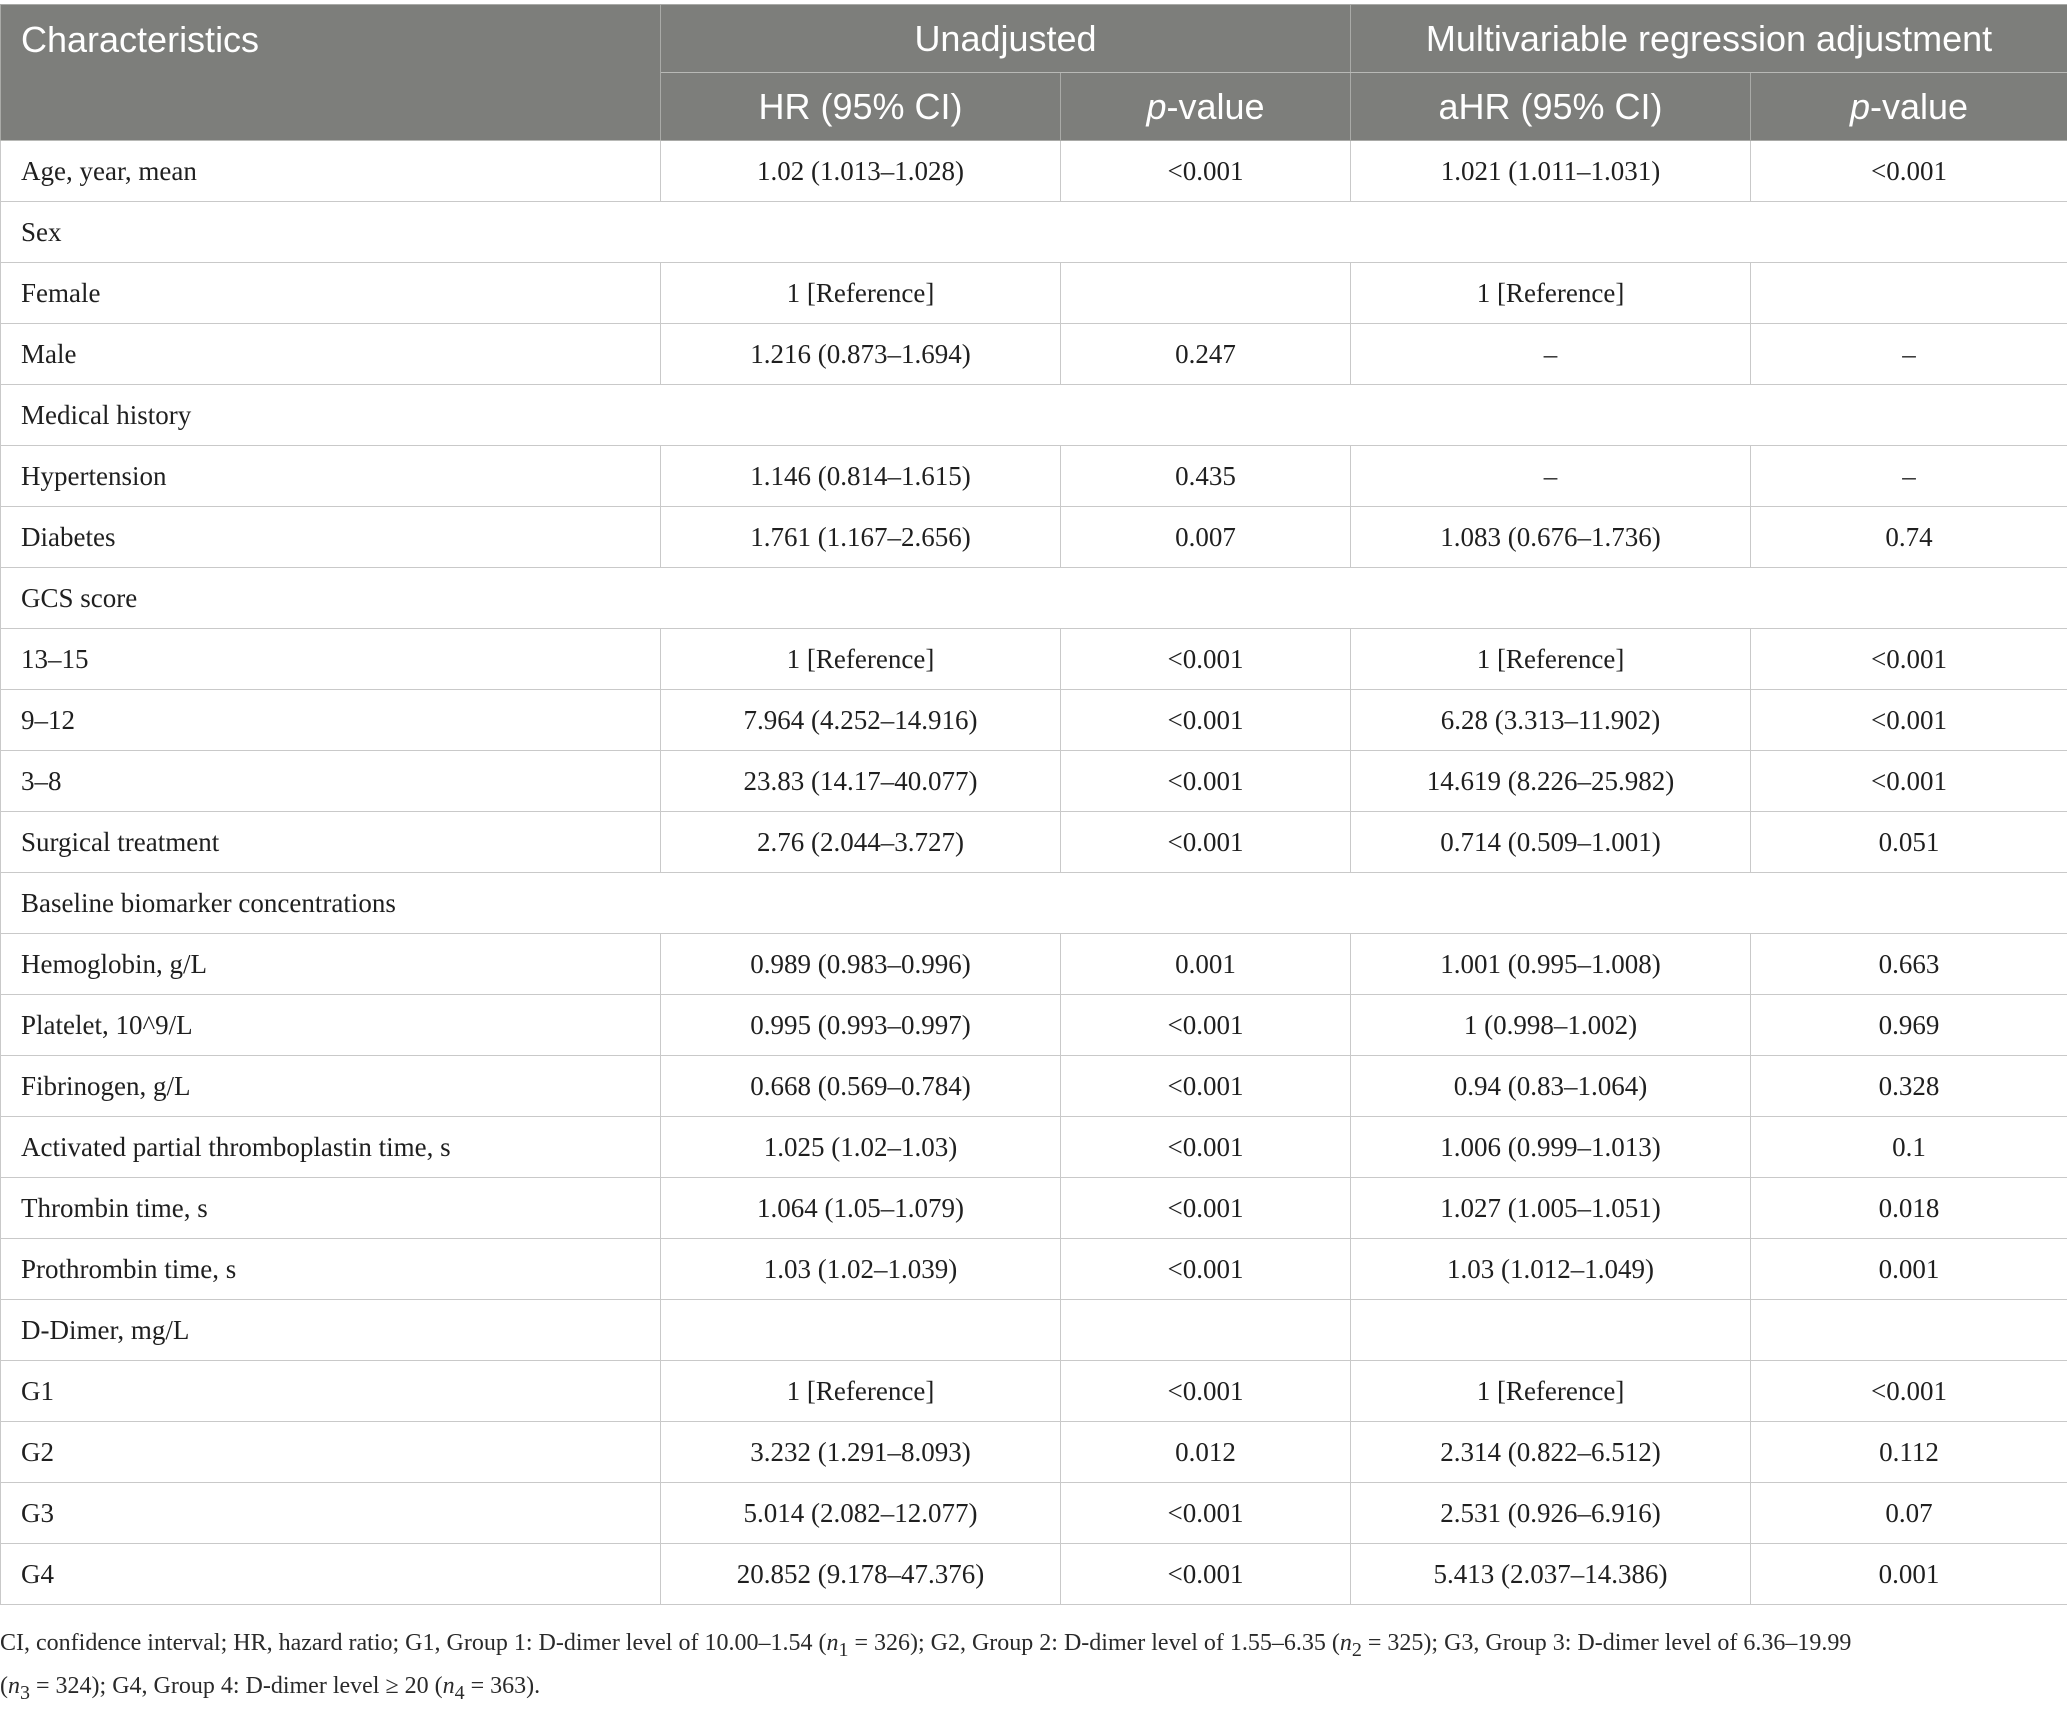  What do you see at coordinates (331, 476) in the screenshot?
I see `row-label: Hypertension` at bounding box center [331, 476].